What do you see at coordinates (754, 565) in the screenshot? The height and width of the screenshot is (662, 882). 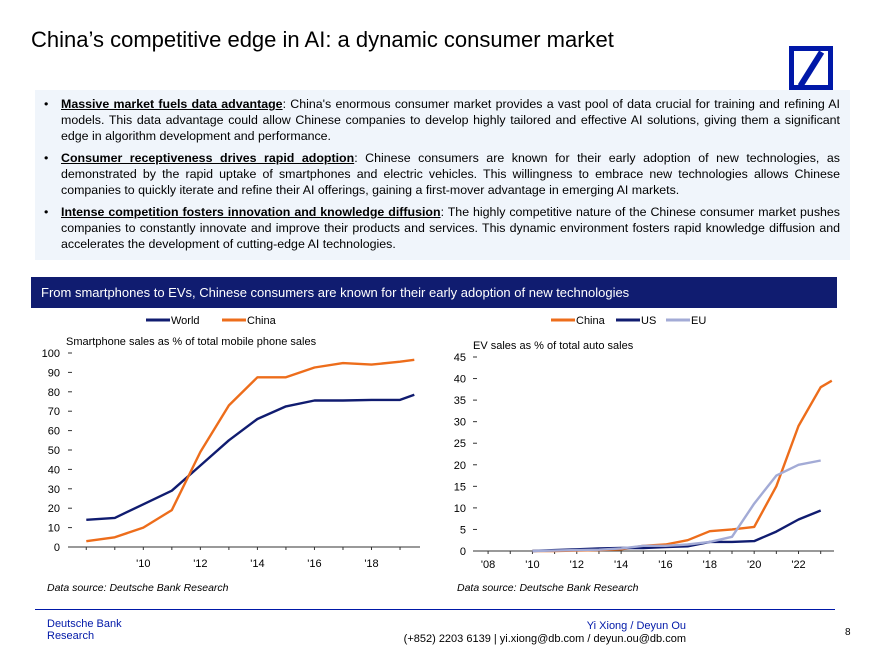 I see `x-tick-label: '20` at bounding box center [754, 565].